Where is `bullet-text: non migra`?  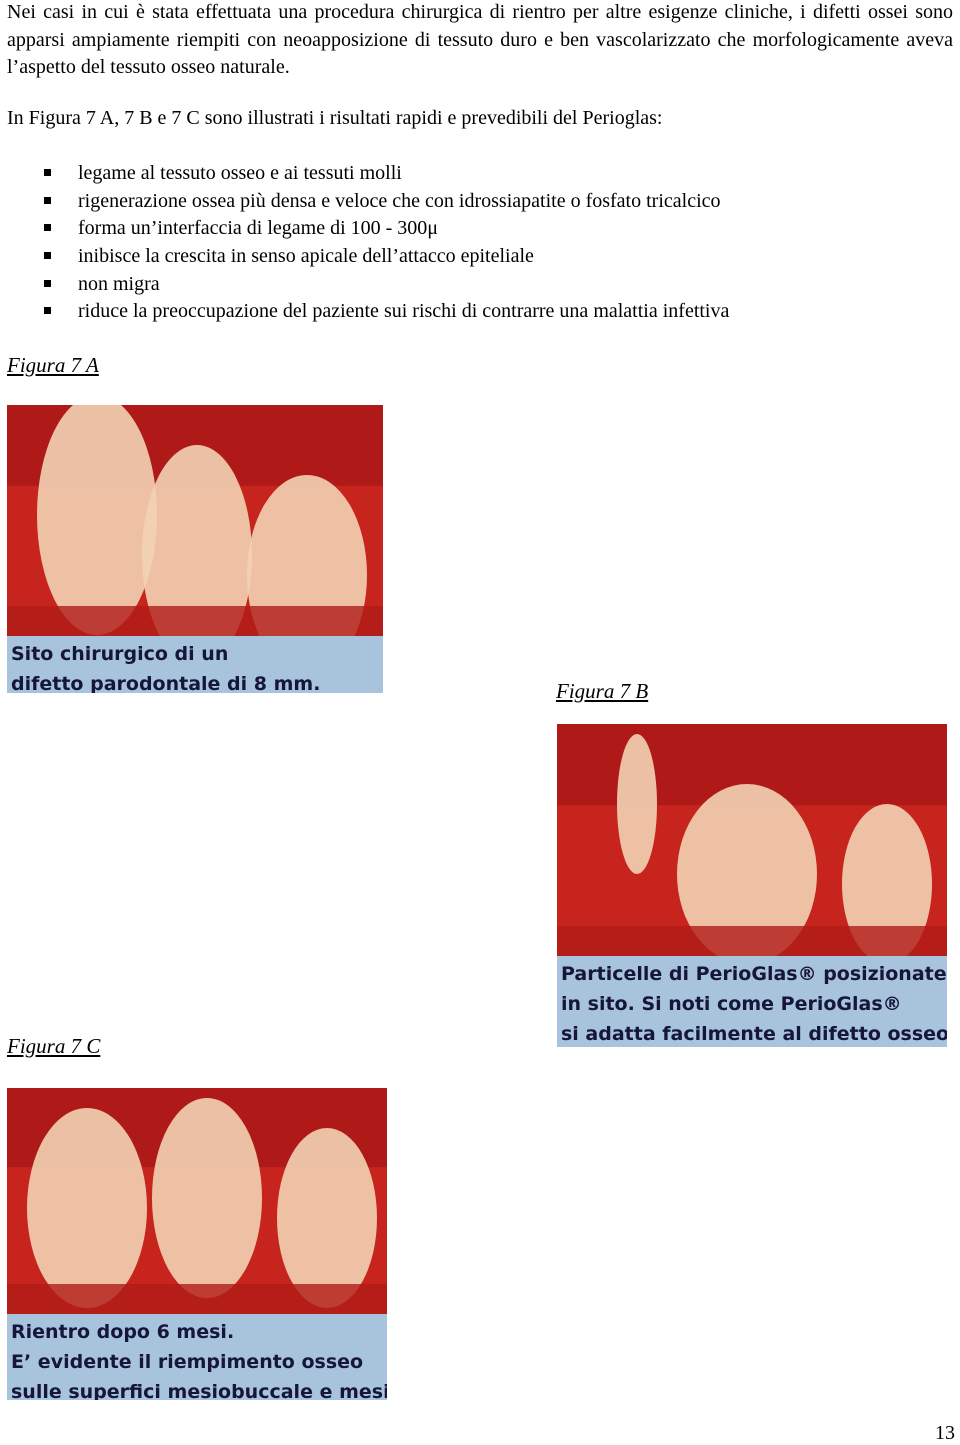
bullet-text: non migra is located at coordinates (119, 283).